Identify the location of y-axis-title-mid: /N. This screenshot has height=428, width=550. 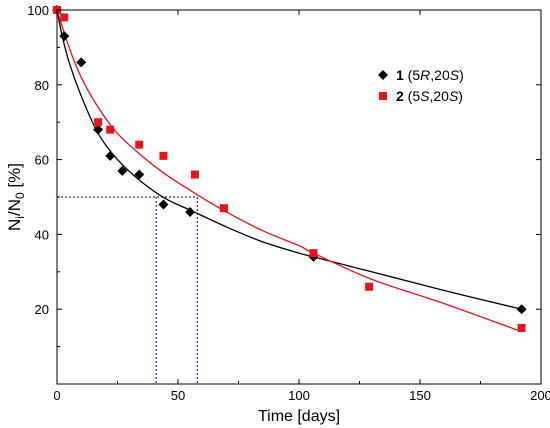
(14, 207).